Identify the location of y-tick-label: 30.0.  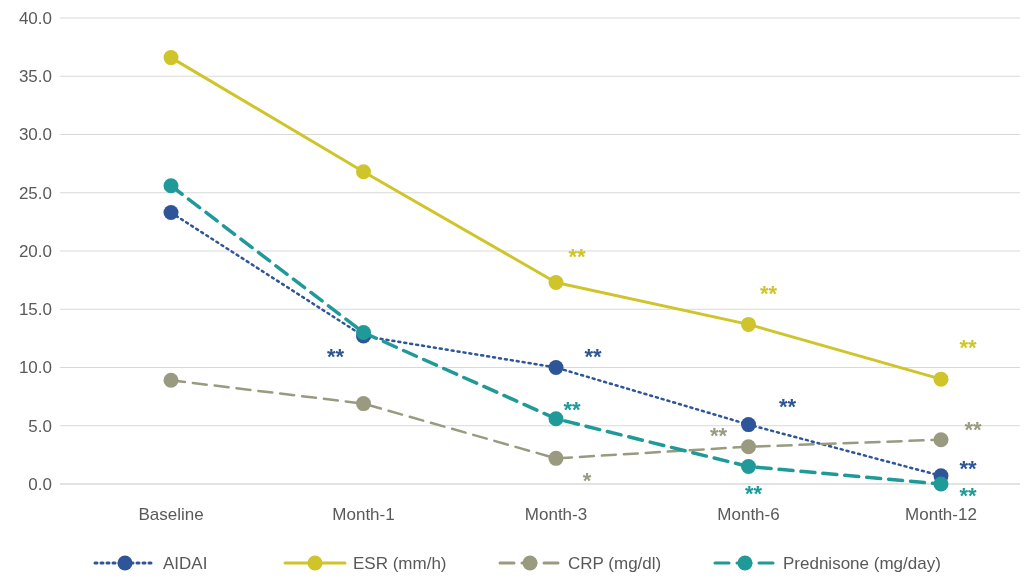
(35, 135).